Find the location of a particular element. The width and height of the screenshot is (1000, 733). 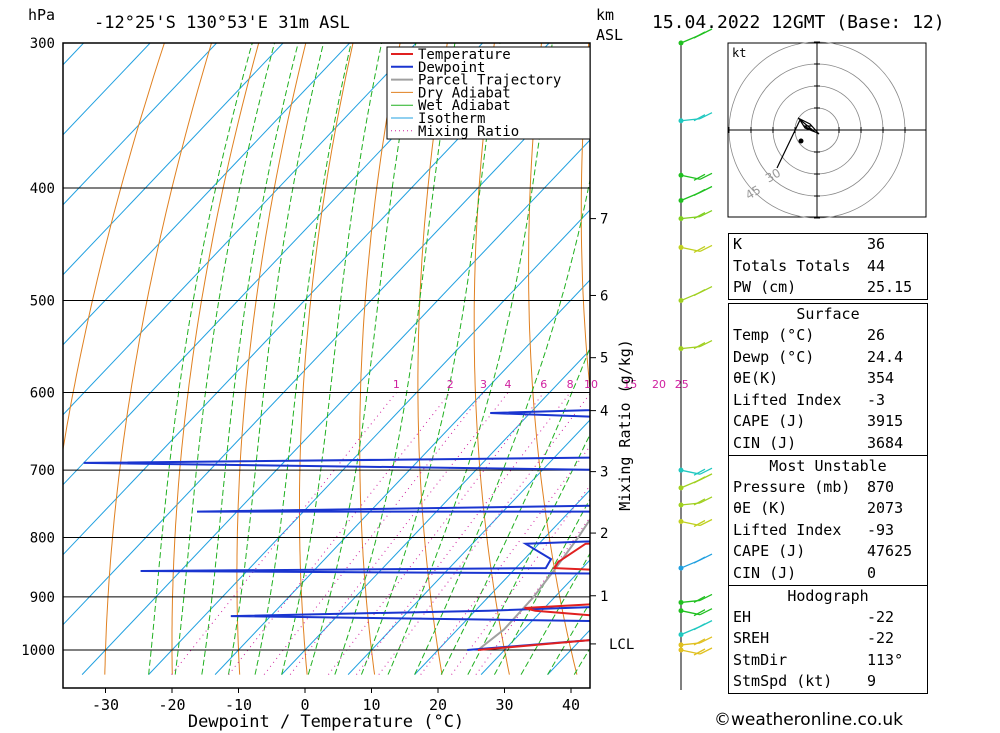

most-unstable-row: Pressure (mb) 870 is located at coordinates (828, 488).